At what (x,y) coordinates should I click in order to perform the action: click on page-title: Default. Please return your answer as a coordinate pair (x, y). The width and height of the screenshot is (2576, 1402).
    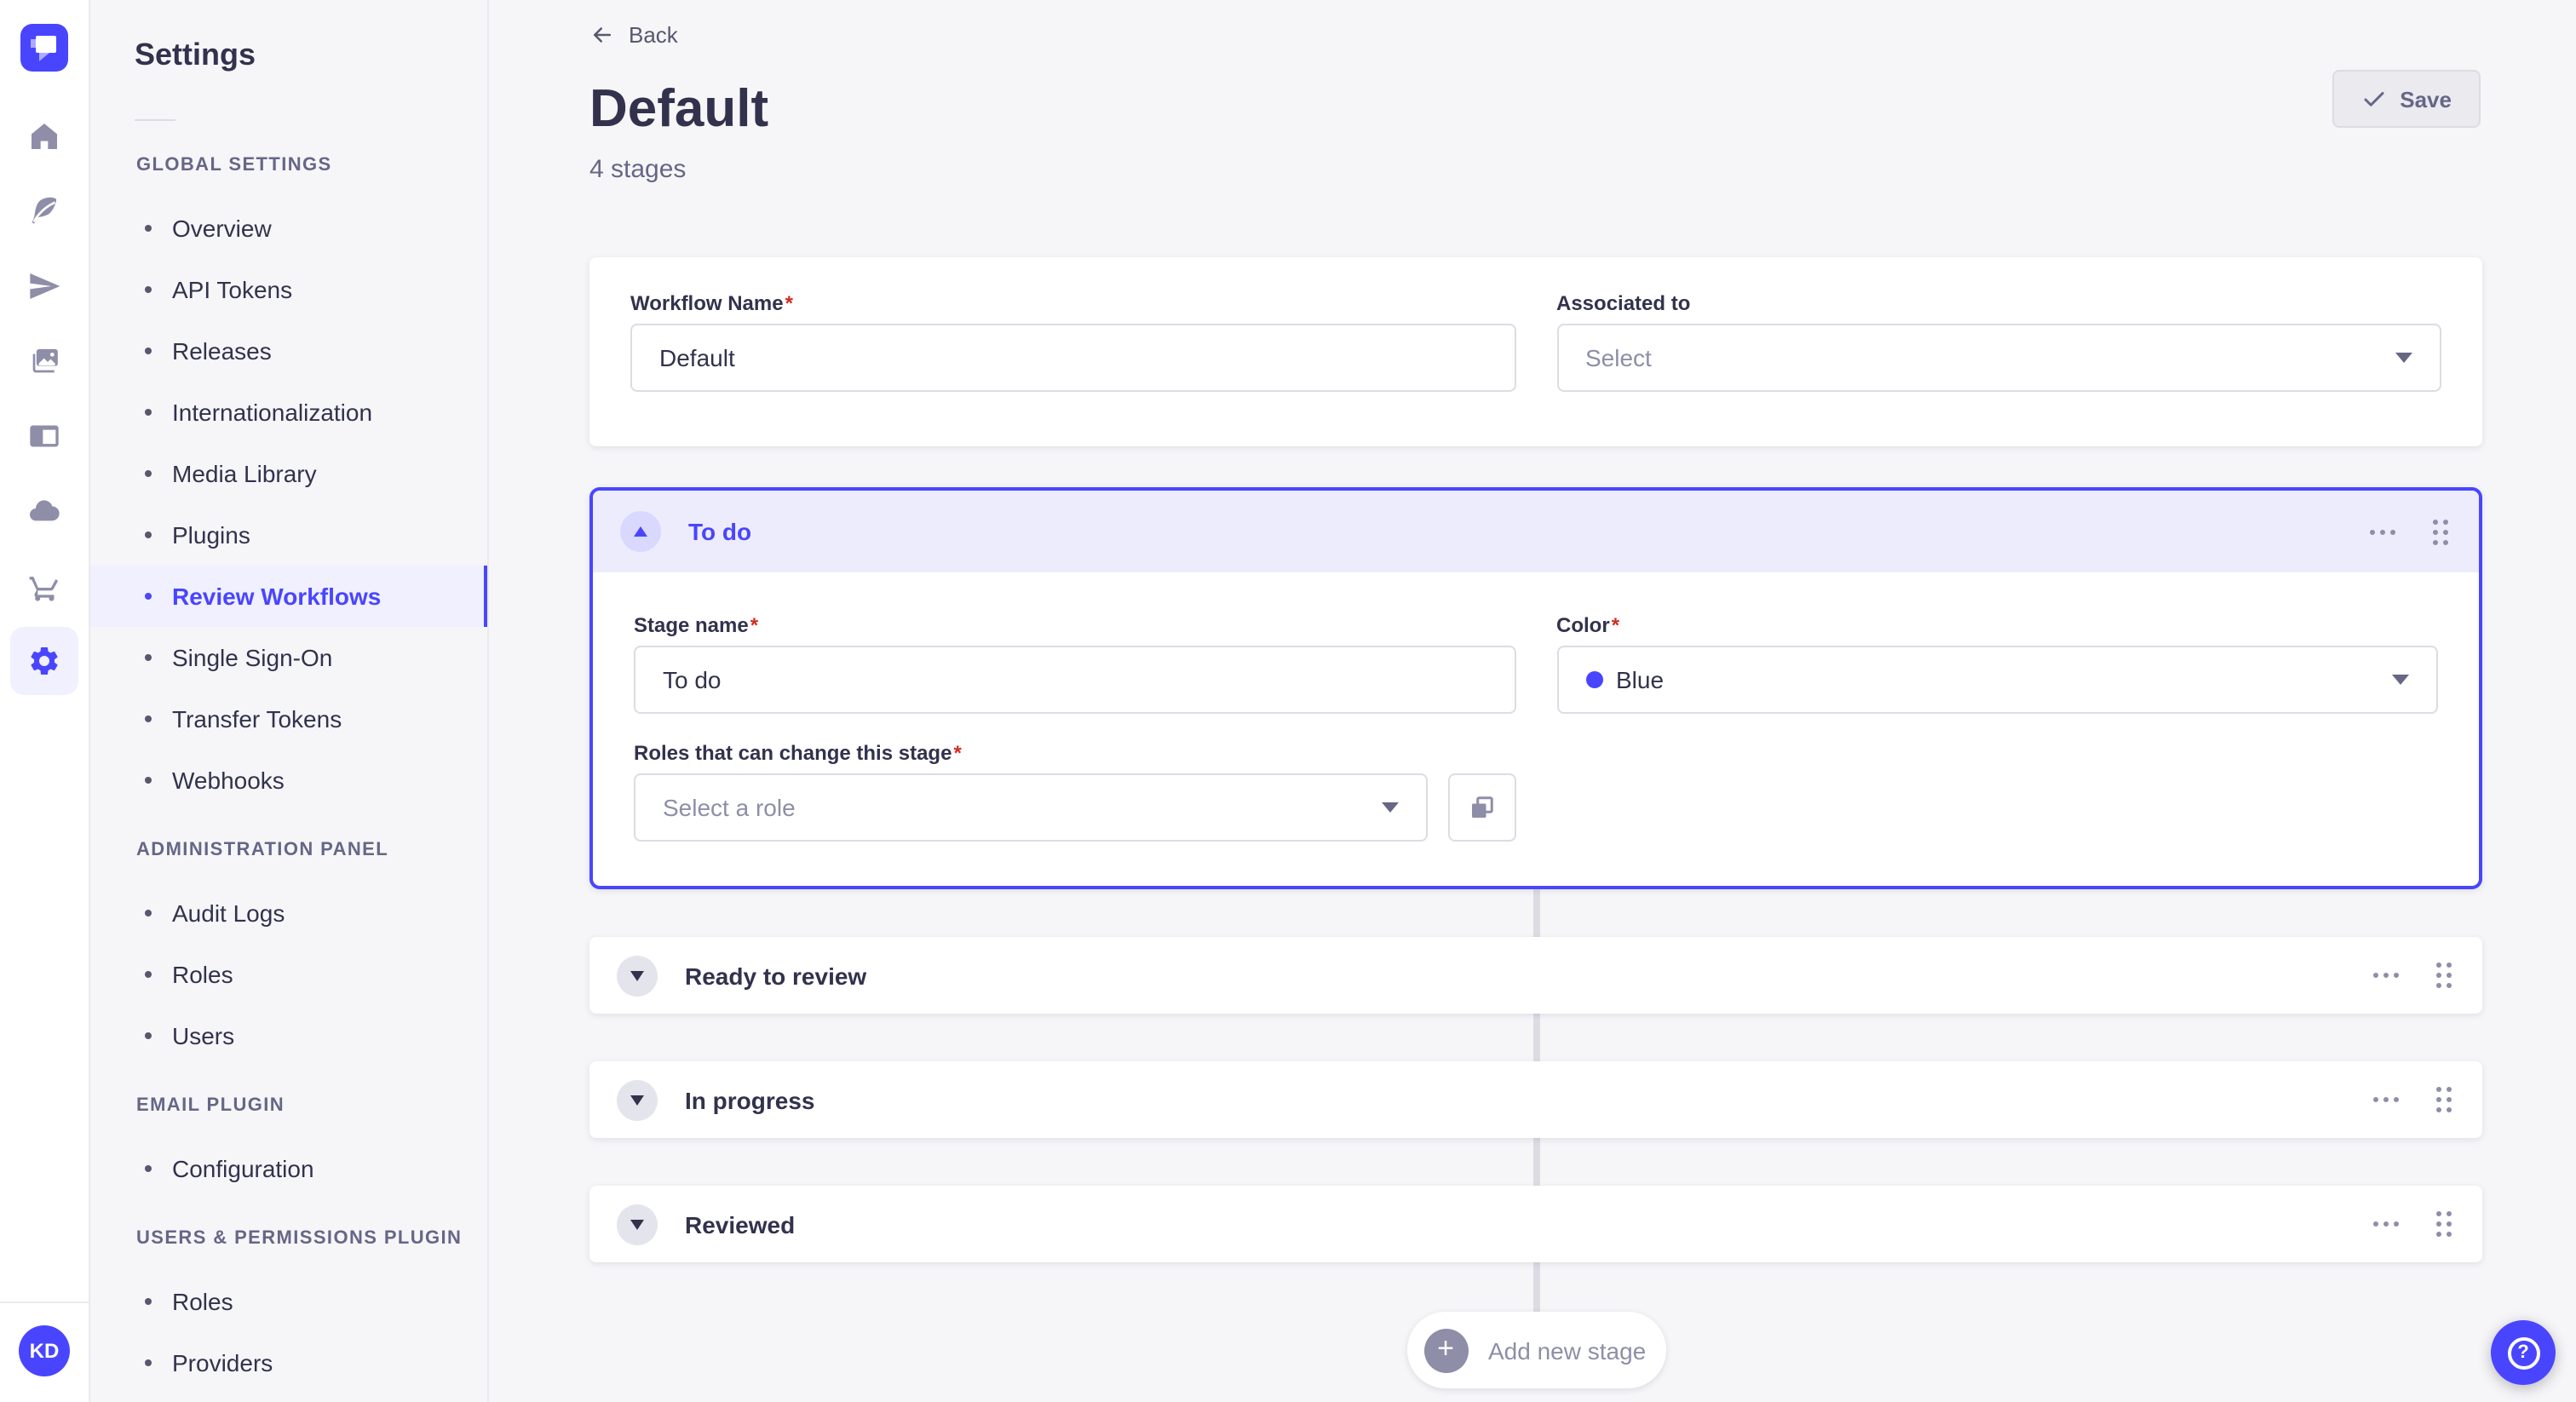
    Looking at the image, I should click on (679, 108).